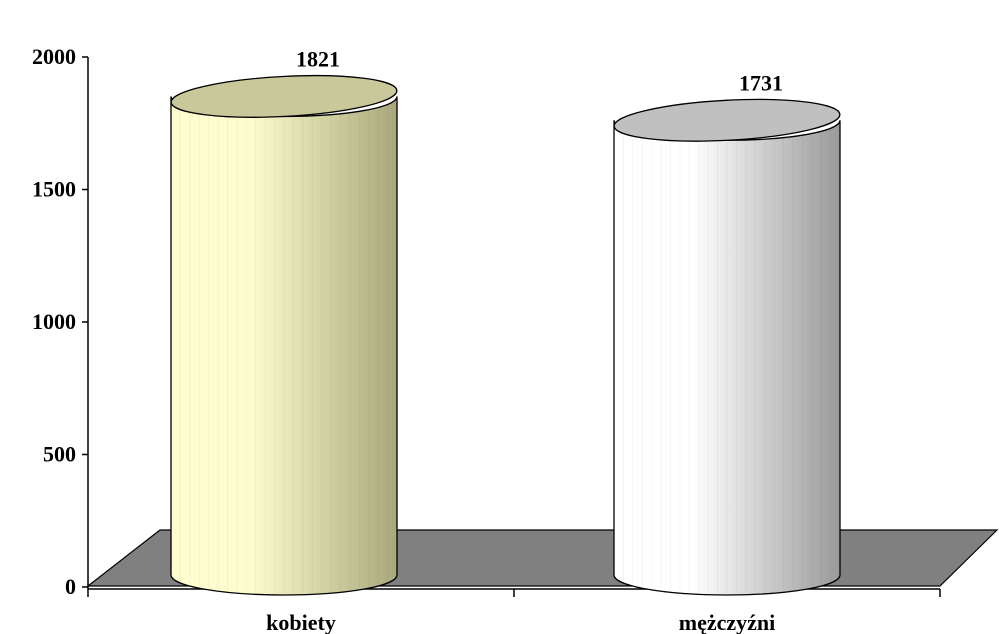 This screenshot has width=999, height=634. Describe the element at coordinates (59, 454) in the screenshot. I see `y-tick-label: 500` at that location.